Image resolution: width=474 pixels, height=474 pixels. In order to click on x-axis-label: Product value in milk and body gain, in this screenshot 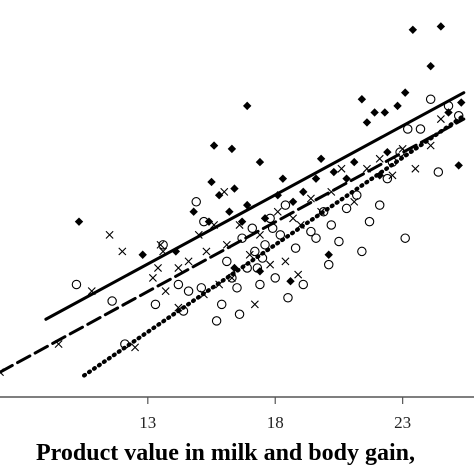, I will do `click(225, 453)`.